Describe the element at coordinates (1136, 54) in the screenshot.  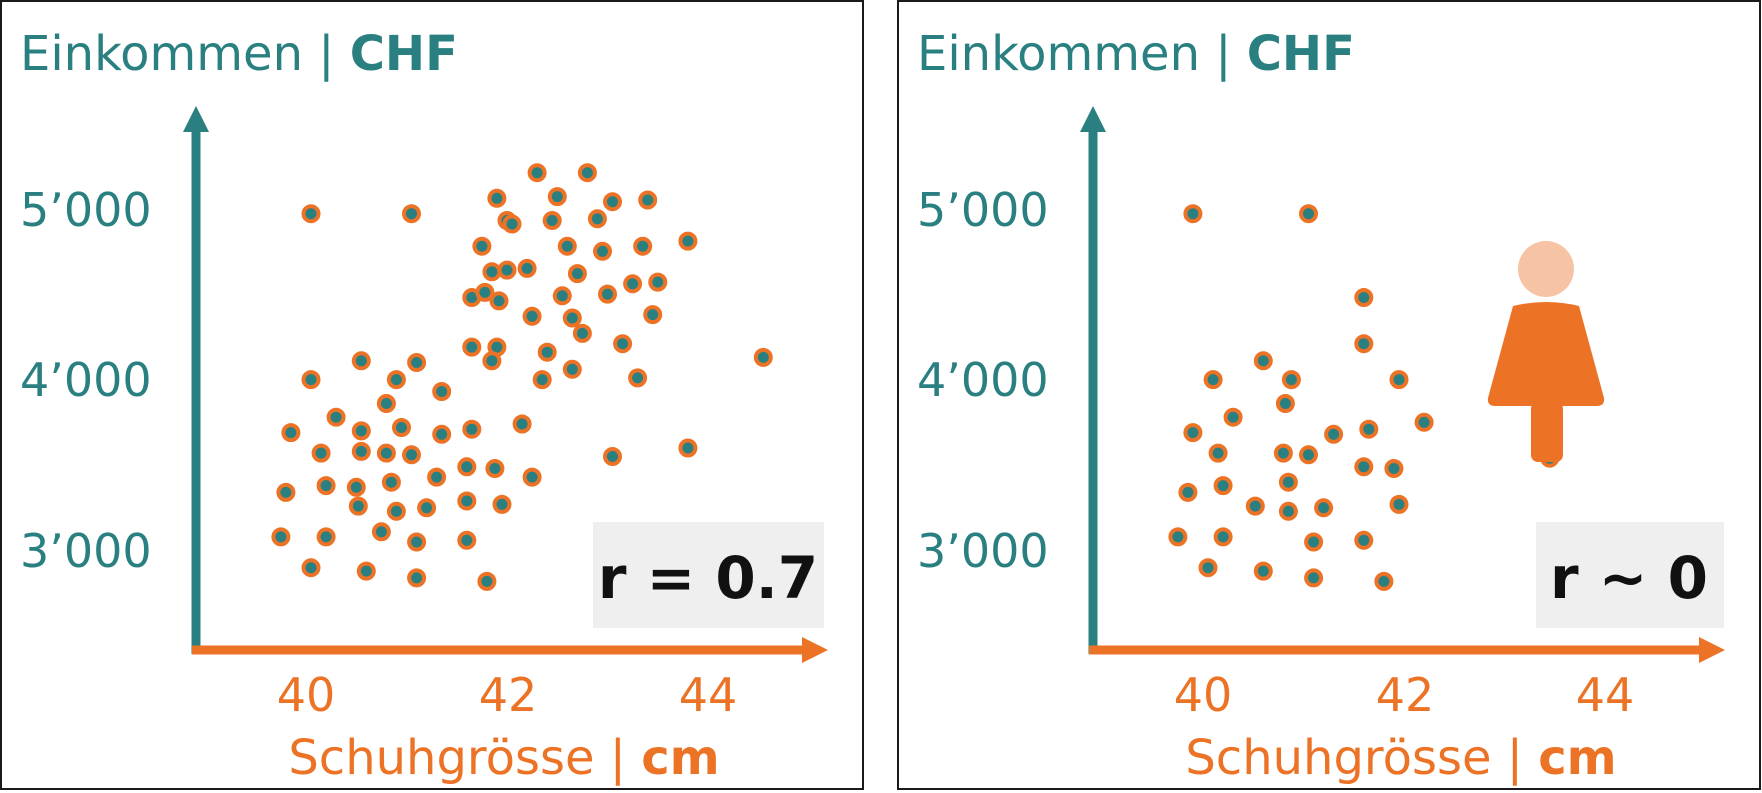
I see `y-axis-label: Einkommen | CHF` at that location.